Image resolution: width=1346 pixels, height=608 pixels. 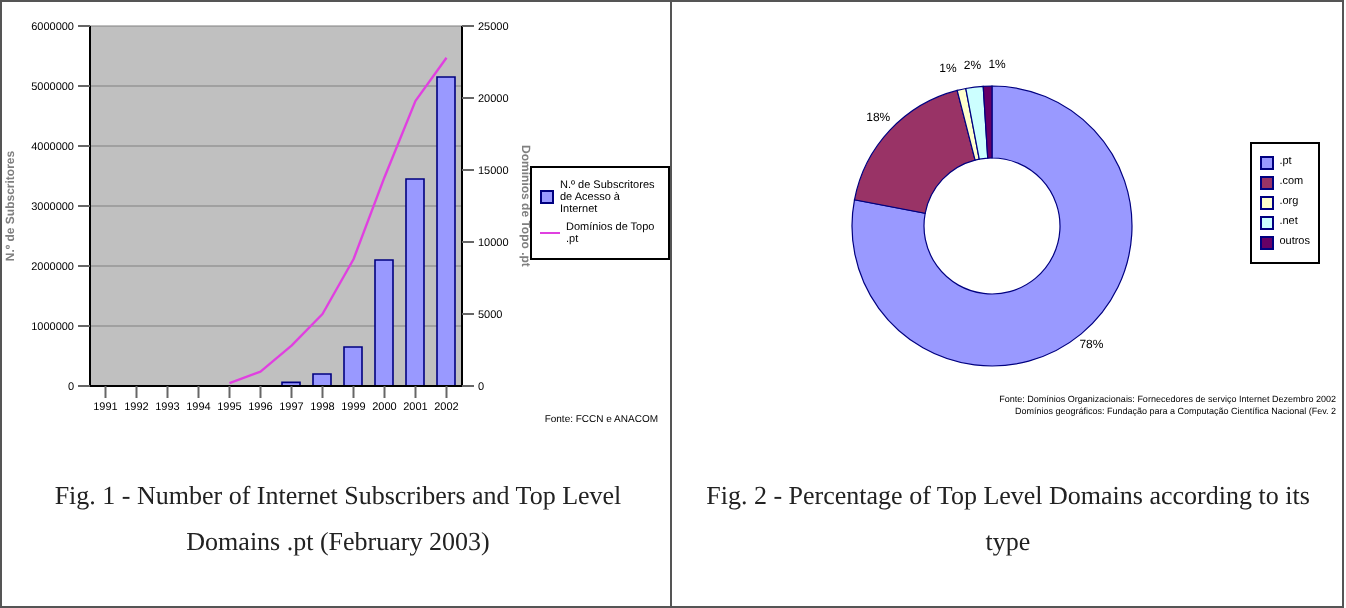 I want to click on text: Fig. 2 - Percentage of Top Level Domains according to its type, so click(x=1008, y=519).